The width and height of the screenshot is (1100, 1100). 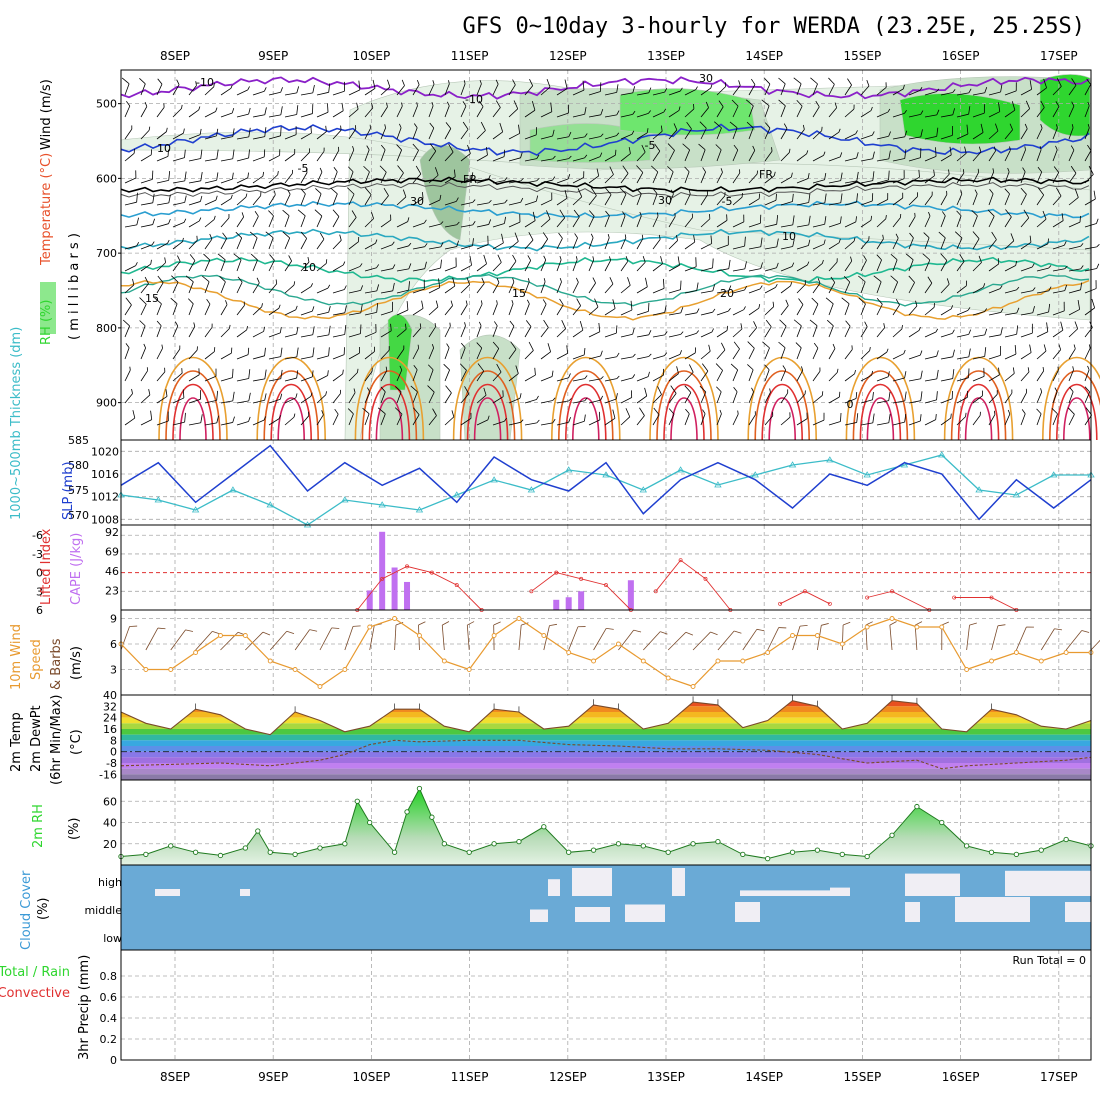 What do you see at coordinates (110, 718) in the screenshot?
I see `temp2m-tick: 24` at bounding box center [110, 718].